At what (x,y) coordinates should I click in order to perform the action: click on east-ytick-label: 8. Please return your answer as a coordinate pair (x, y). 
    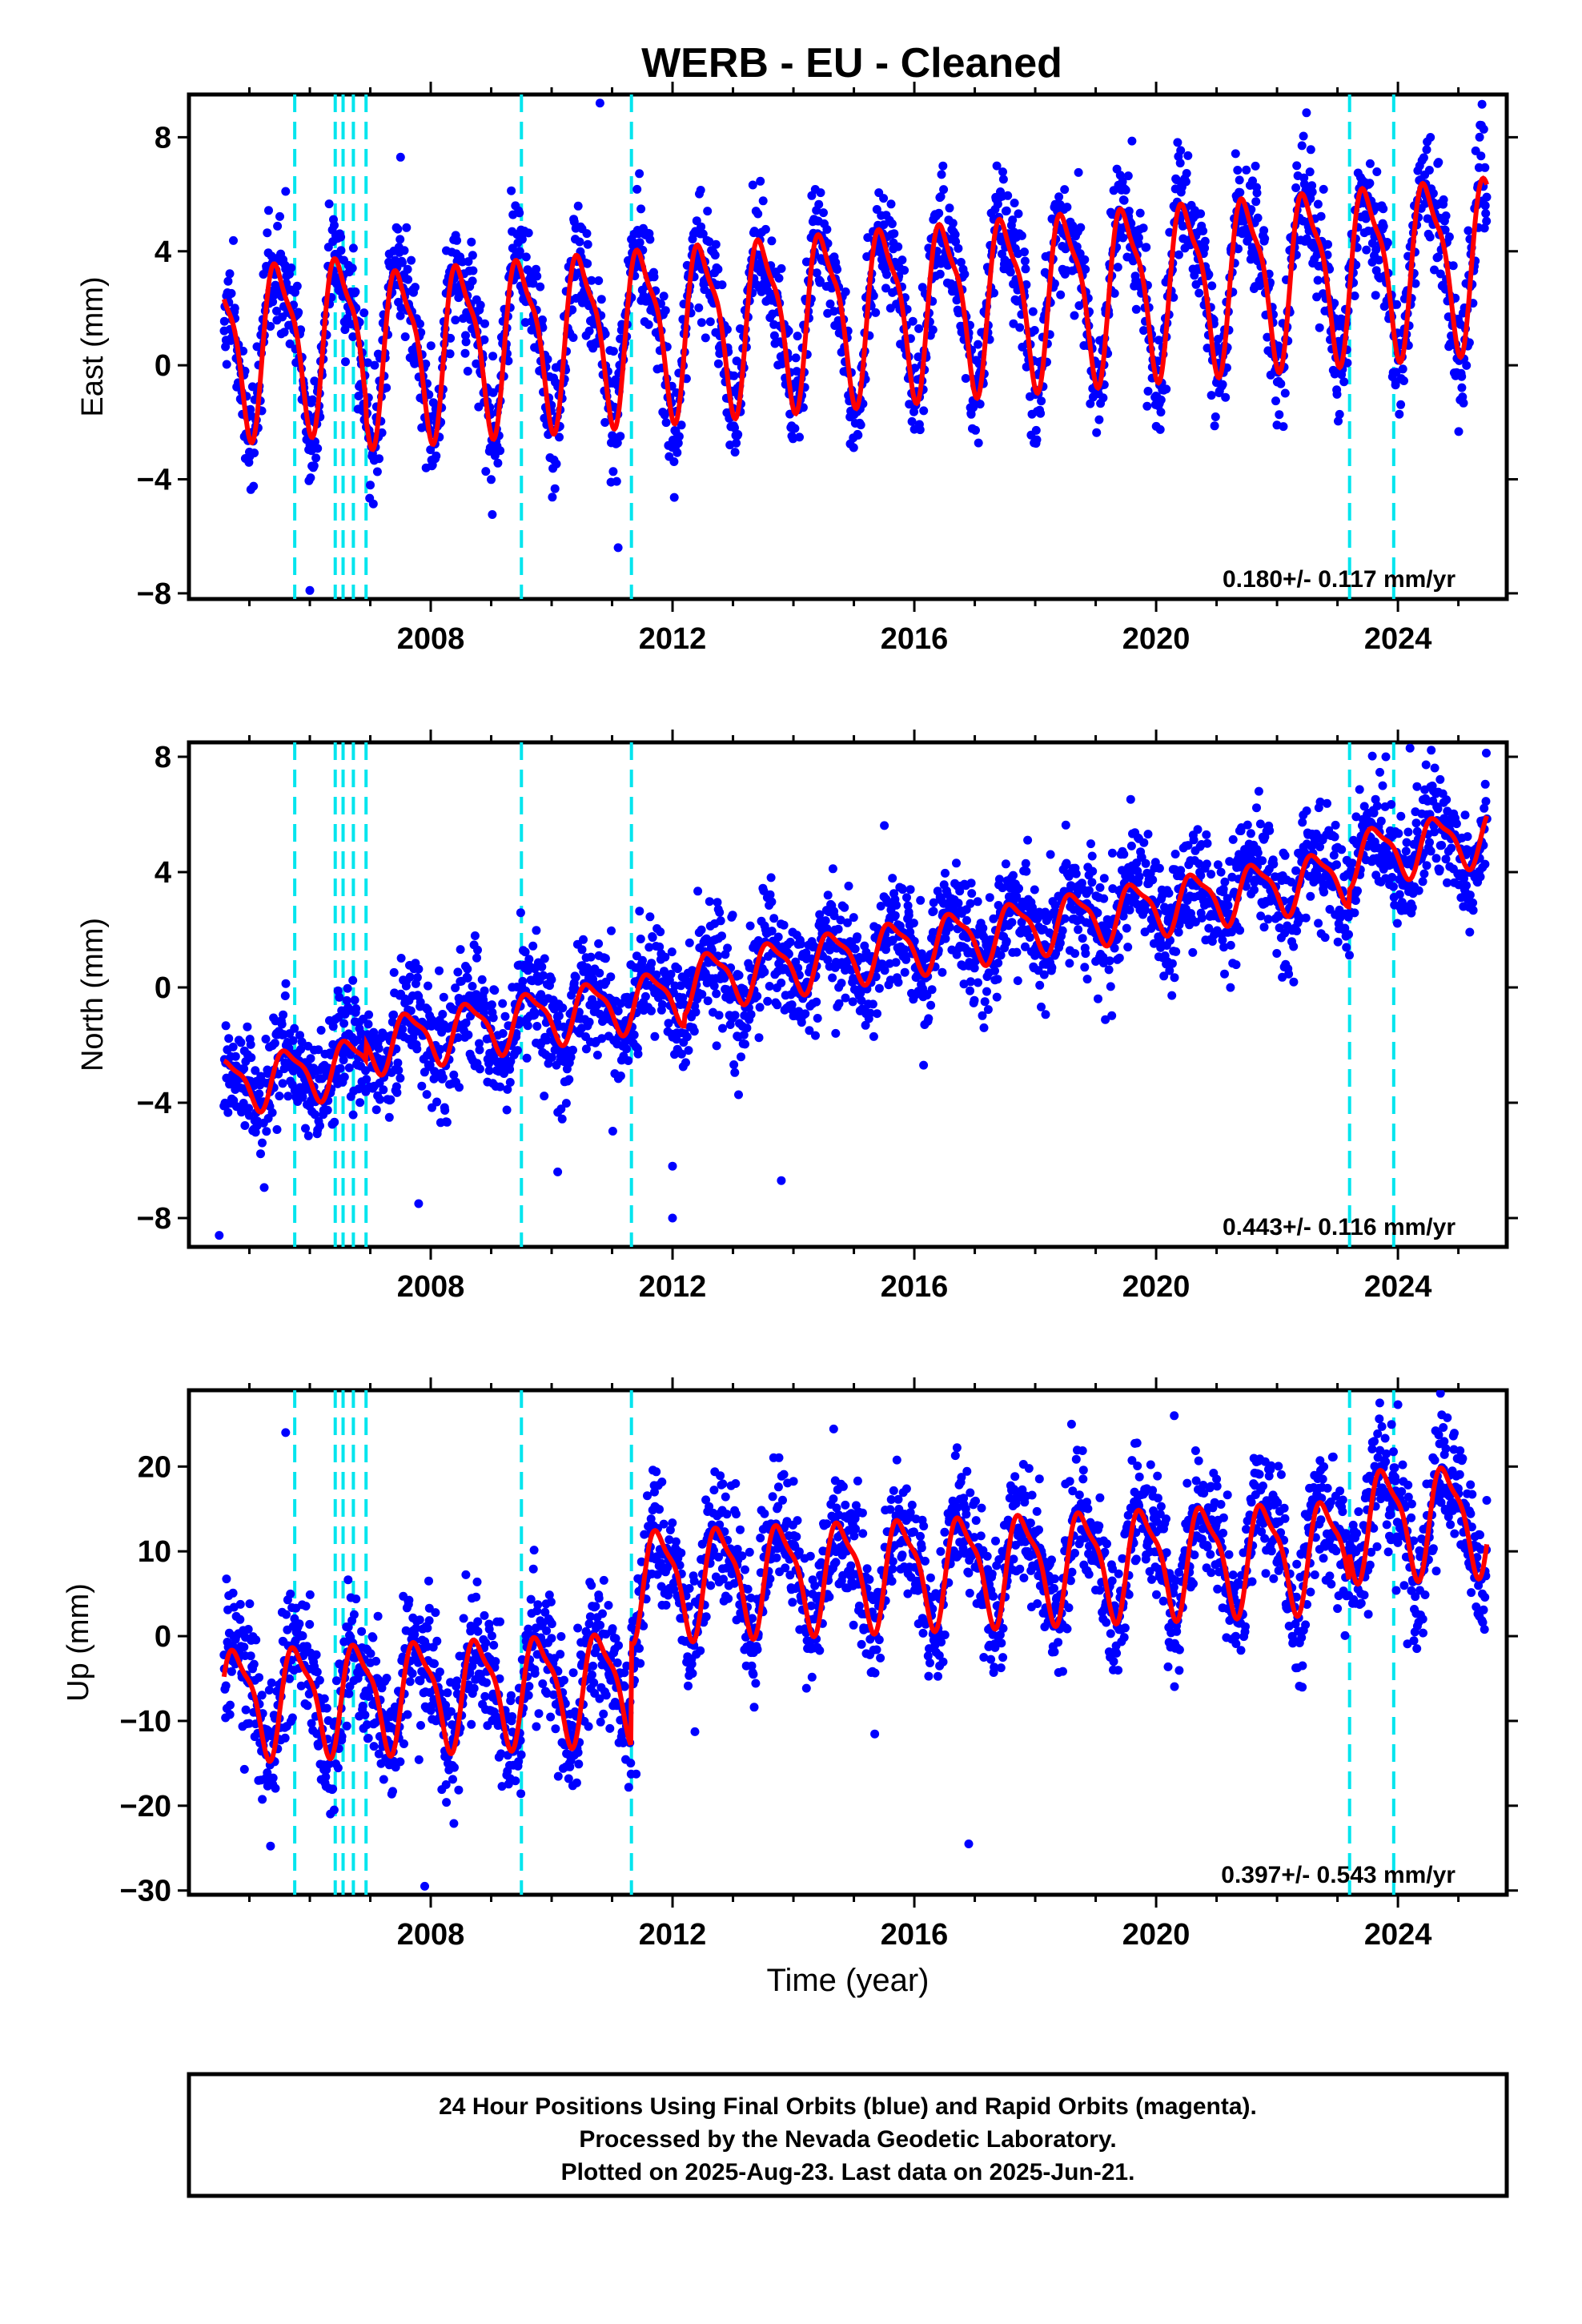
    Looking at the image, I should click on (163, 138).